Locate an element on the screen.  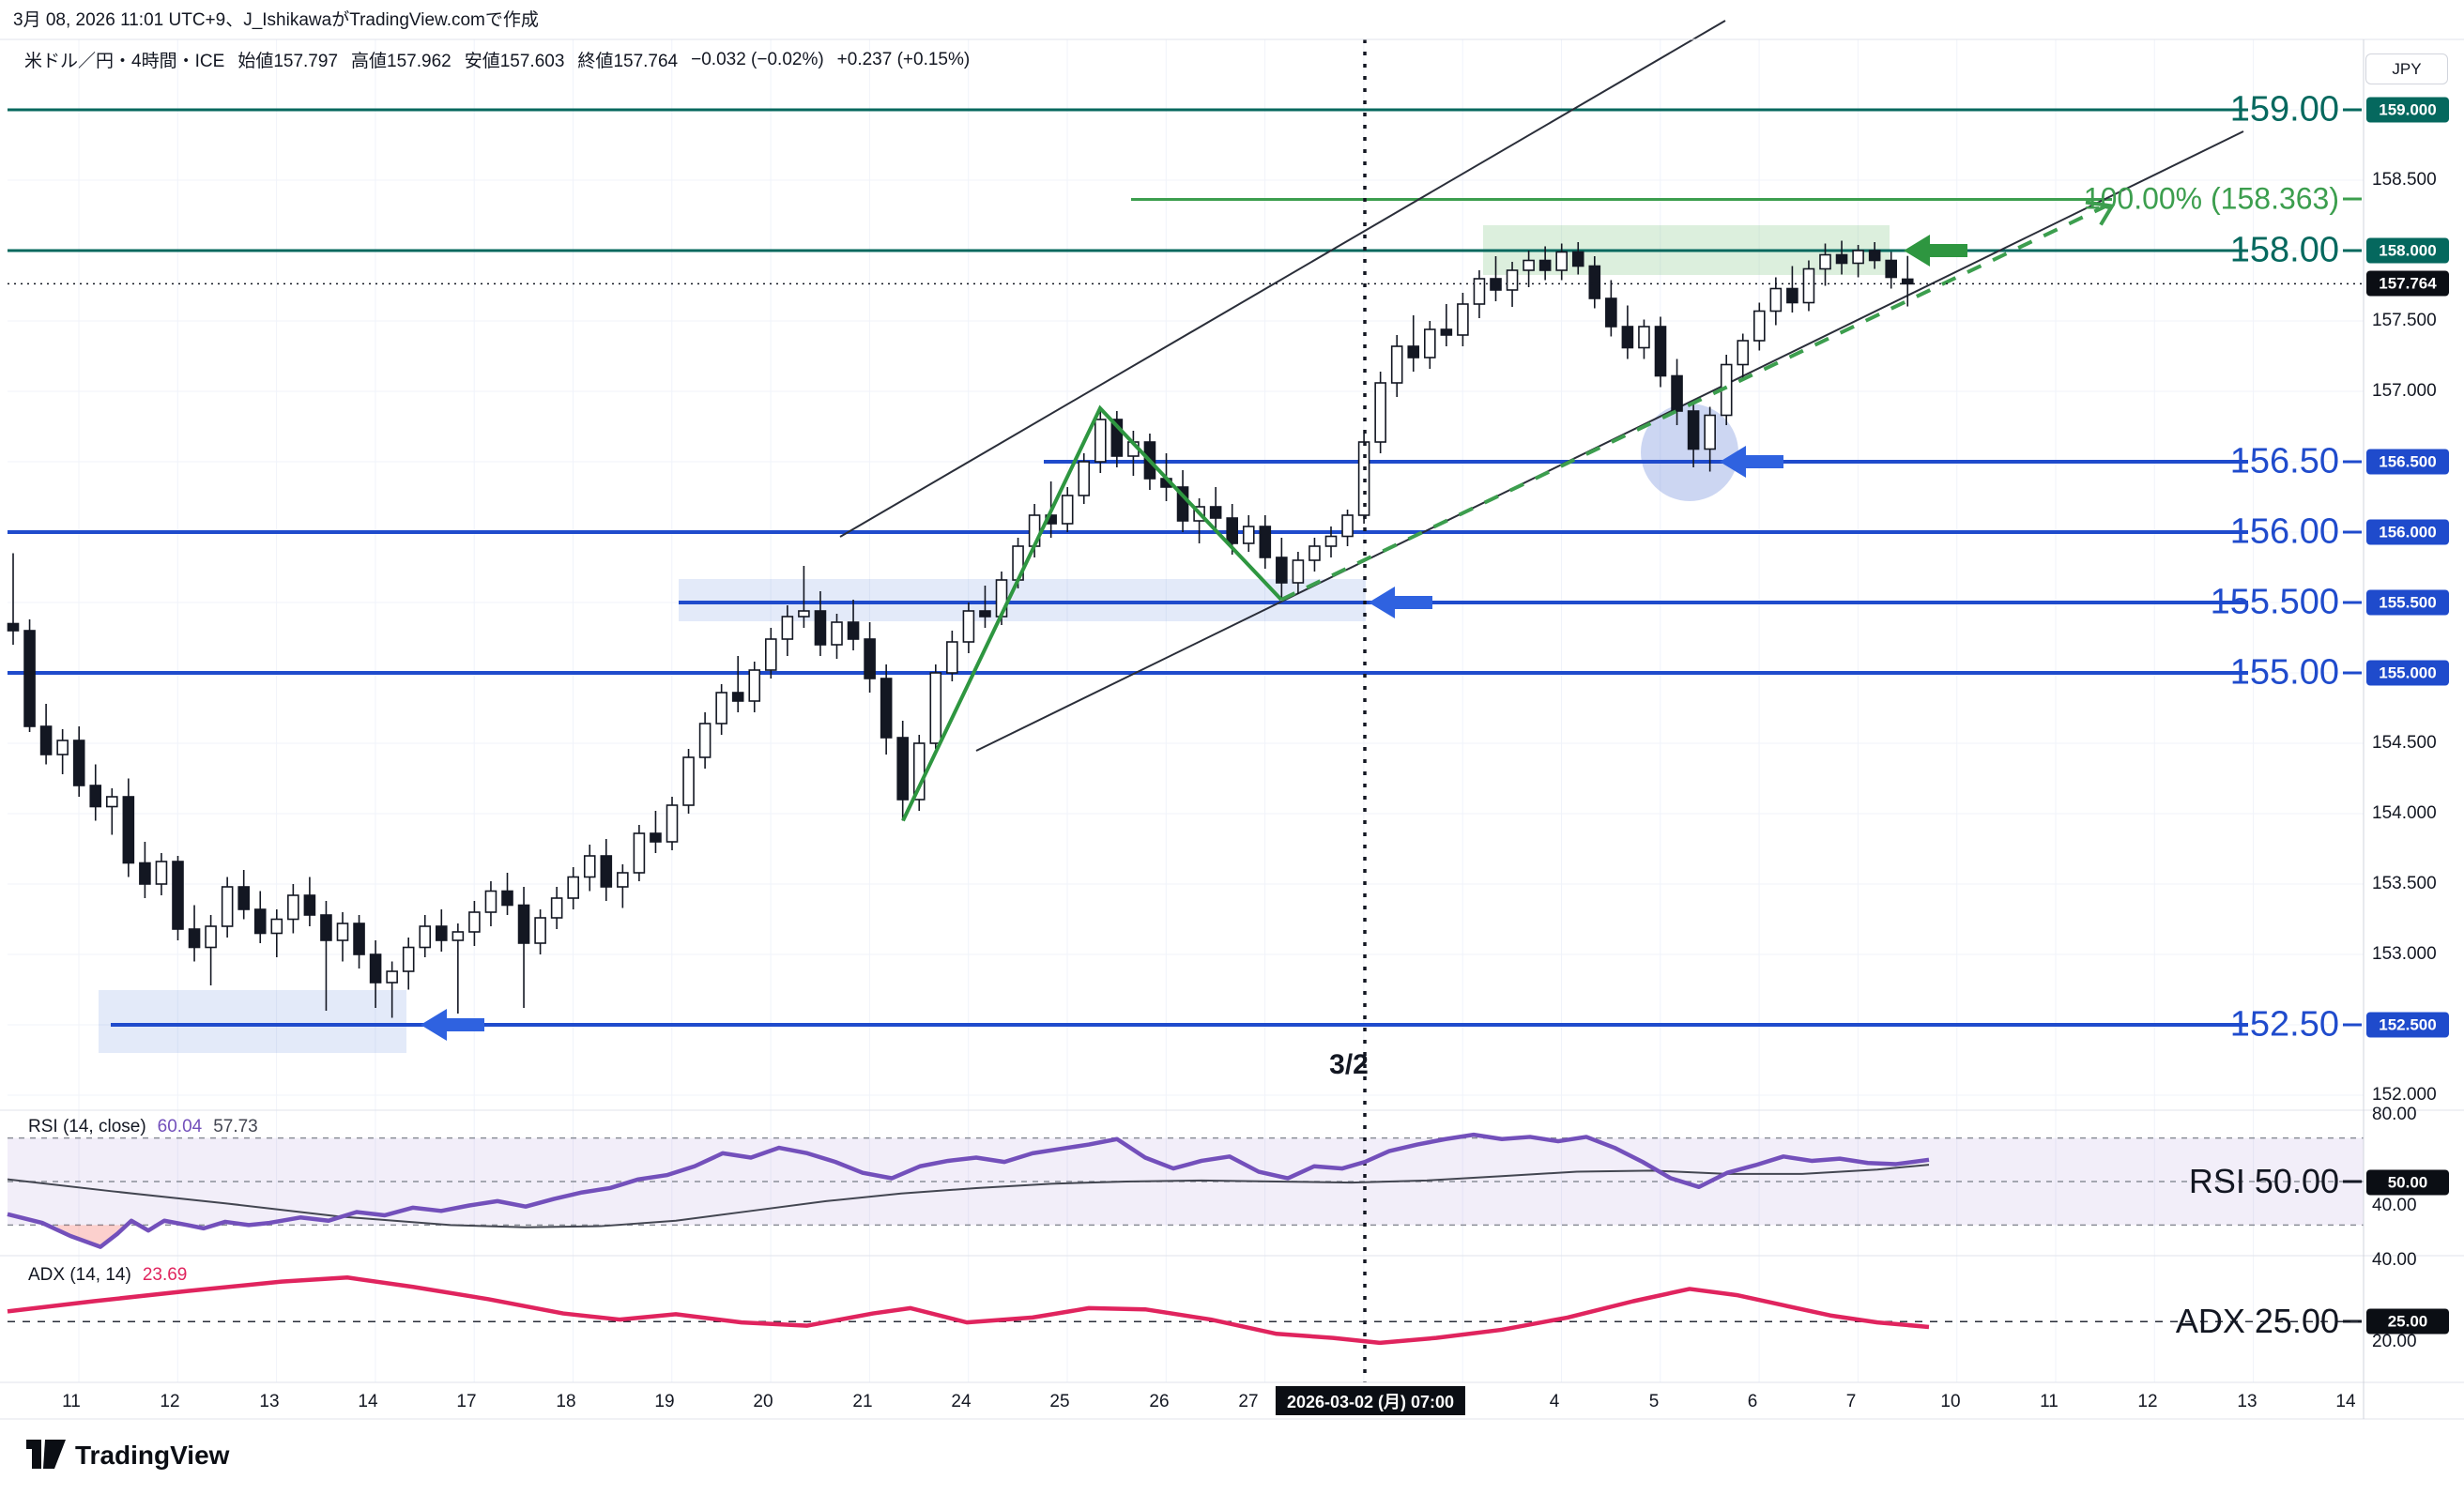
price-level-label: RSI 50.00 is located at coordinates (2263, 1181).